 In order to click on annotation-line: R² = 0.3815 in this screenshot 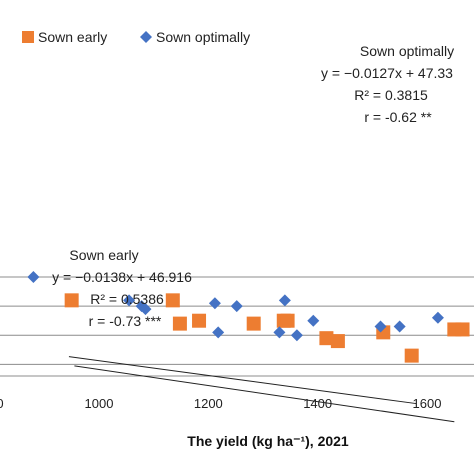, I will do `click(391, 95)`.